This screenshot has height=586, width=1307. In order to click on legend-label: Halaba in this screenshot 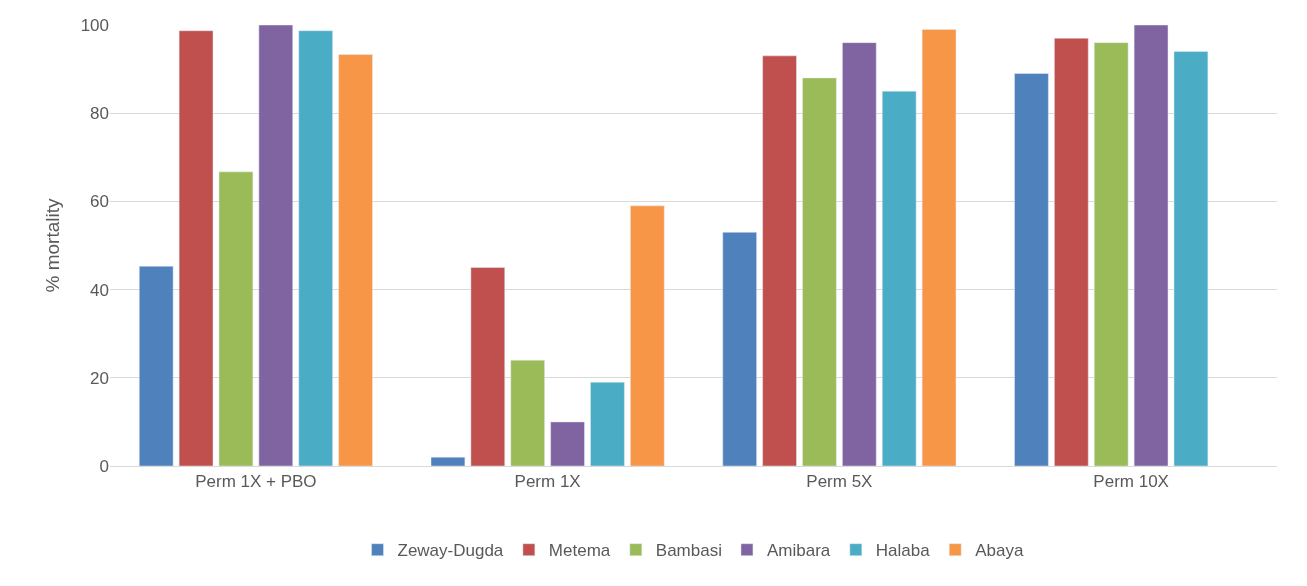, I will do `click(903, 551)`.